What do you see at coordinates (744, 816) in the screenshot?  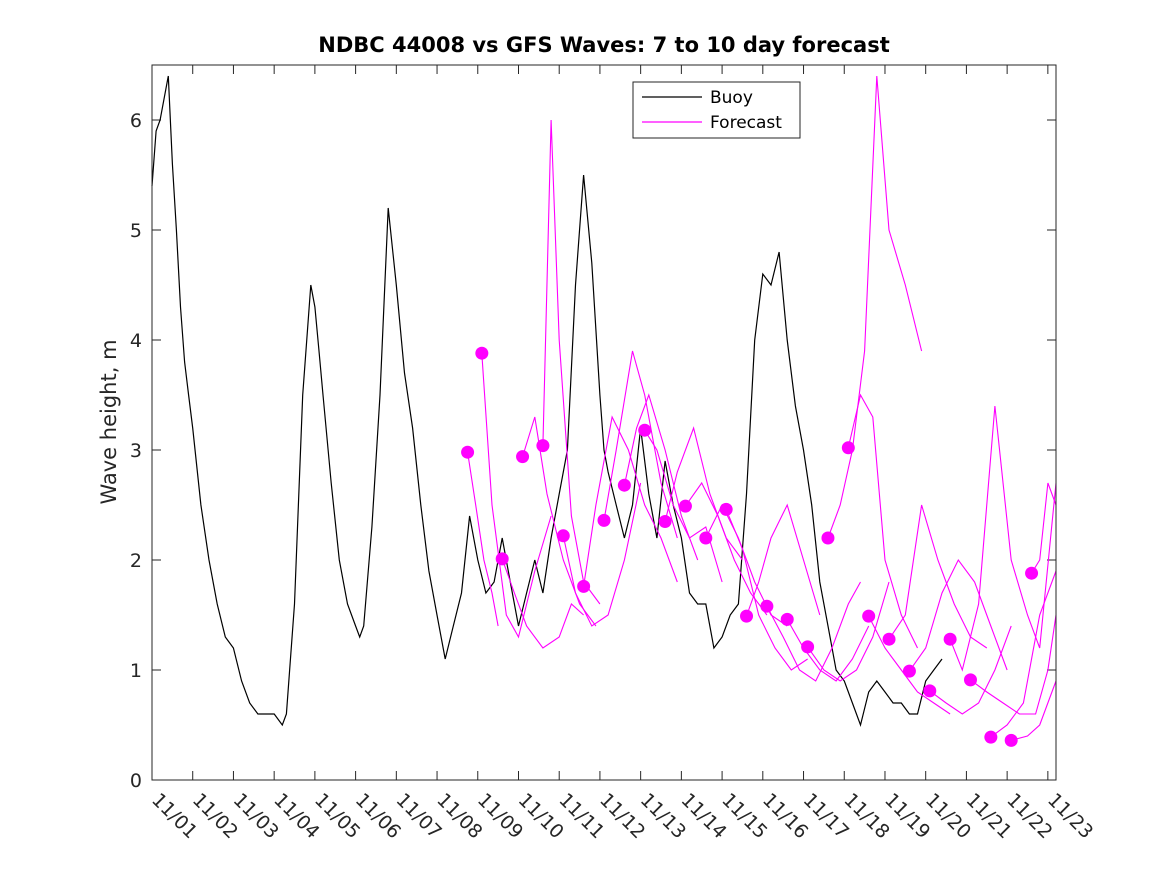 I see `x-tick-label-14: 11/15` at bounding box center [744, 816].